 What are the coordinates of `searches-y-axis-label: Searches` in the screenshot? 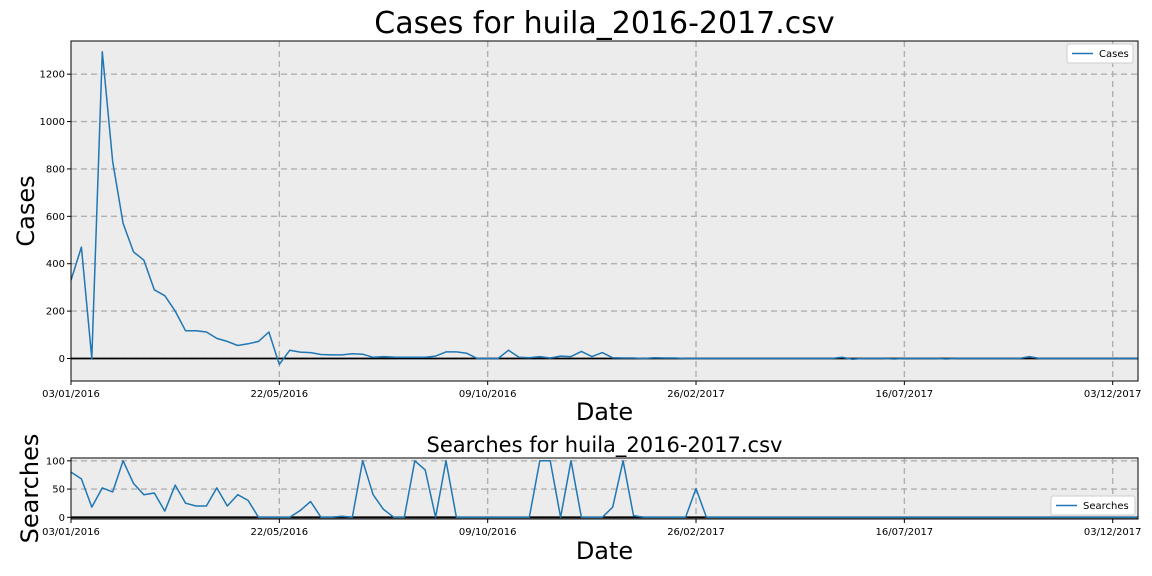 It's located at (30, 489).